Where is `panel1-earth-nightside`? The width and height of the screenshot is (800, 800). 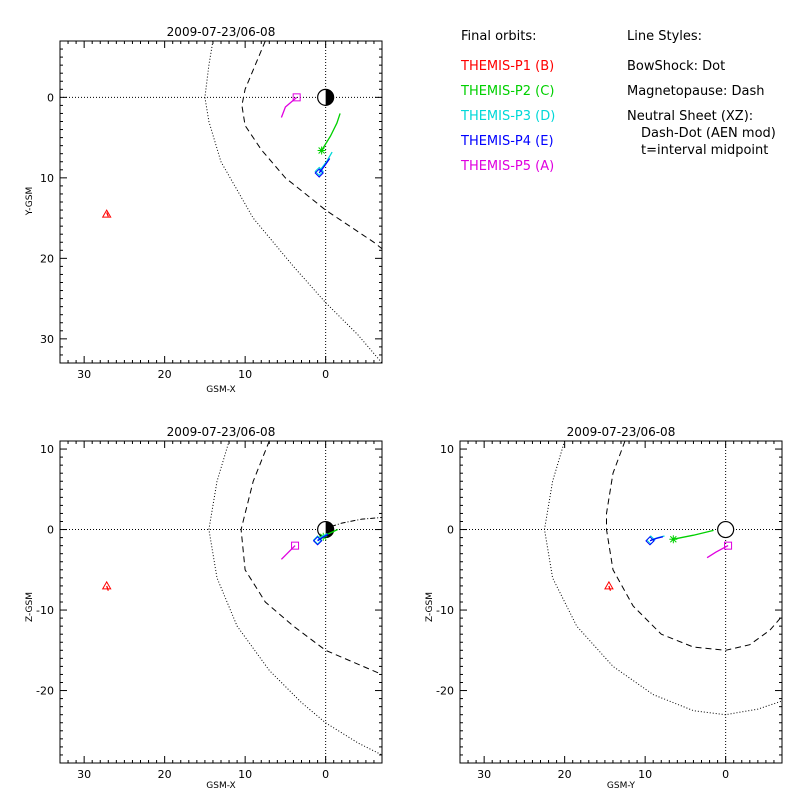 panel1-earth-nightside is located at coordinates (329, 97).